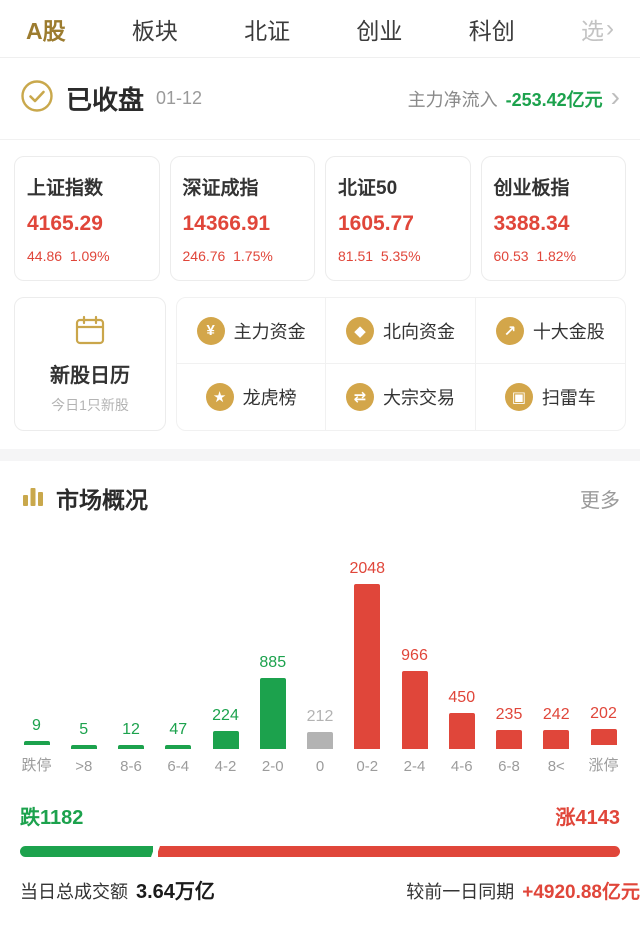 The image size is (640, 949). I want to click on compare-value: +4920.88亿元, so click(581, 892).